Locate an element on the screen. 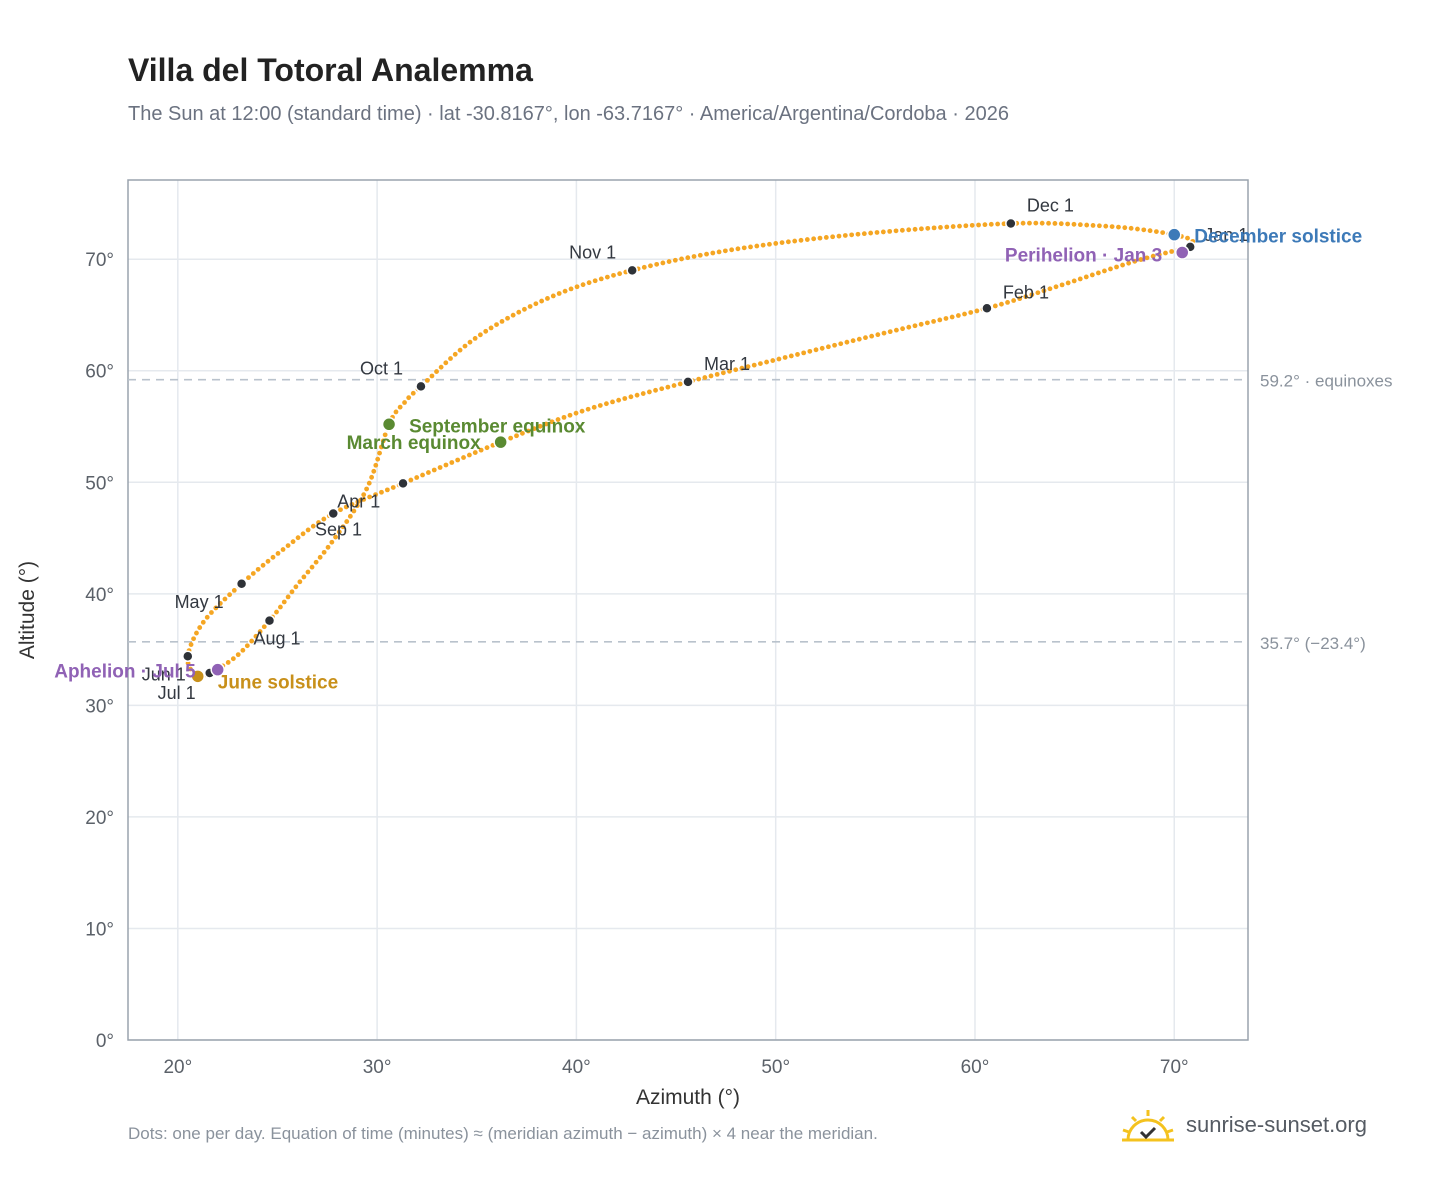 The image size is (1448, 1188). event-label: March equinox is located at coordinates (414, 443).